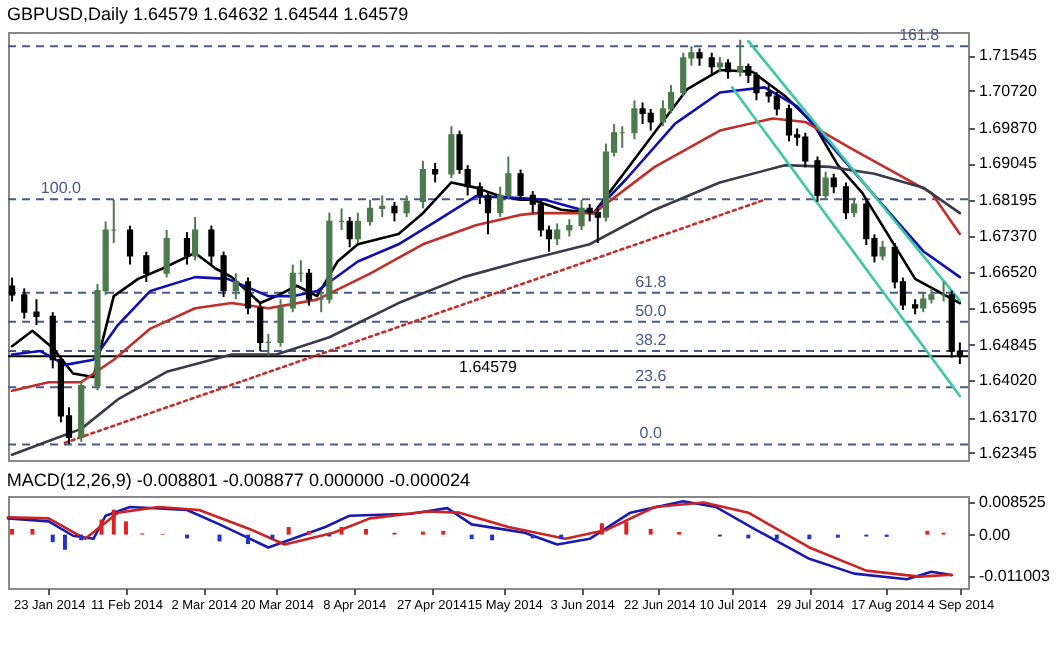  What do you see at coordinates (651, 376) in the screenshot?
I see `annotation: 23.6` at bounding box center [651, 376].